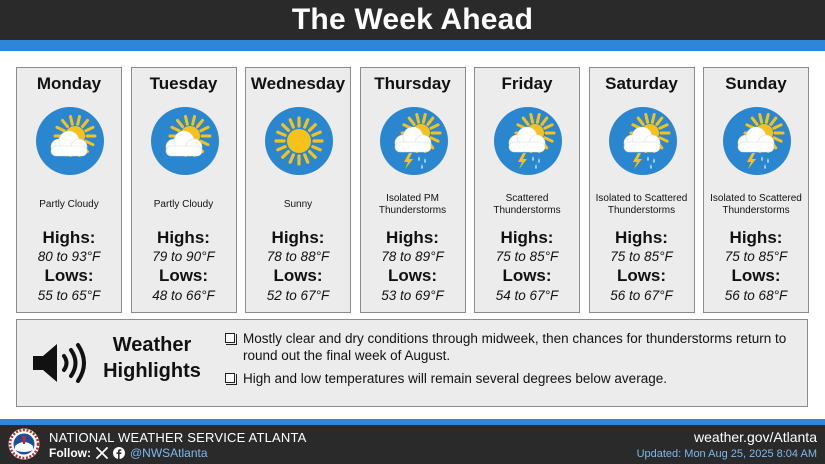 Image resolution: width=825 pixels, height=464 pixels. What do you see at coordinates (169, 453) in the screenshot?
I see `social-handle-link: @NWSAtlanta` at bounding box center [169, 453].